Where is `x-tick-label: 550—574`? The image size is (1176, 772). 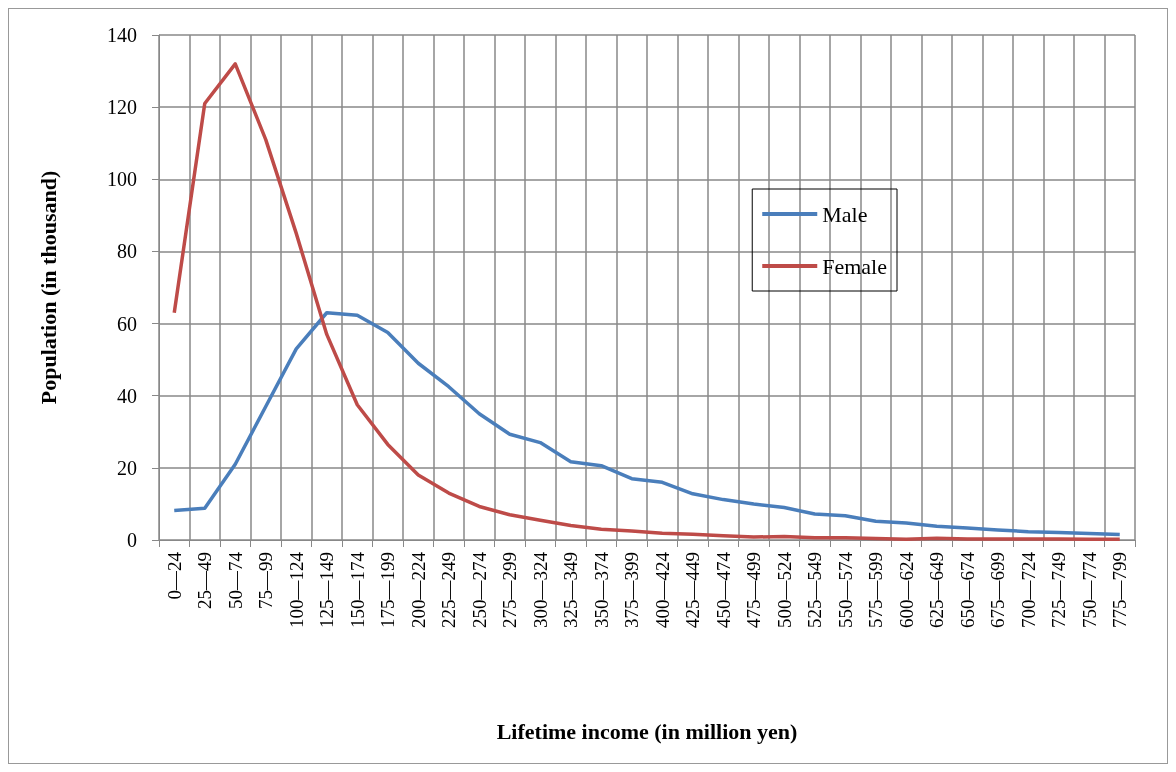 x-tick-label: 550—574 is located at coordinates (845, 589).